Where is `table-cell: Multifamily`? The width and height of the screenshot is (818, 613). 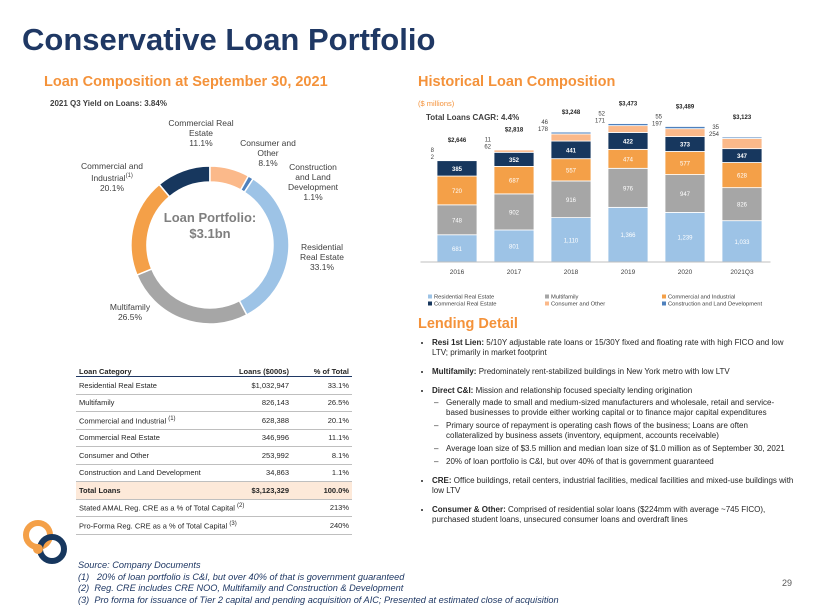 table-cell: Multifamily is located at coordinates (154, 403).